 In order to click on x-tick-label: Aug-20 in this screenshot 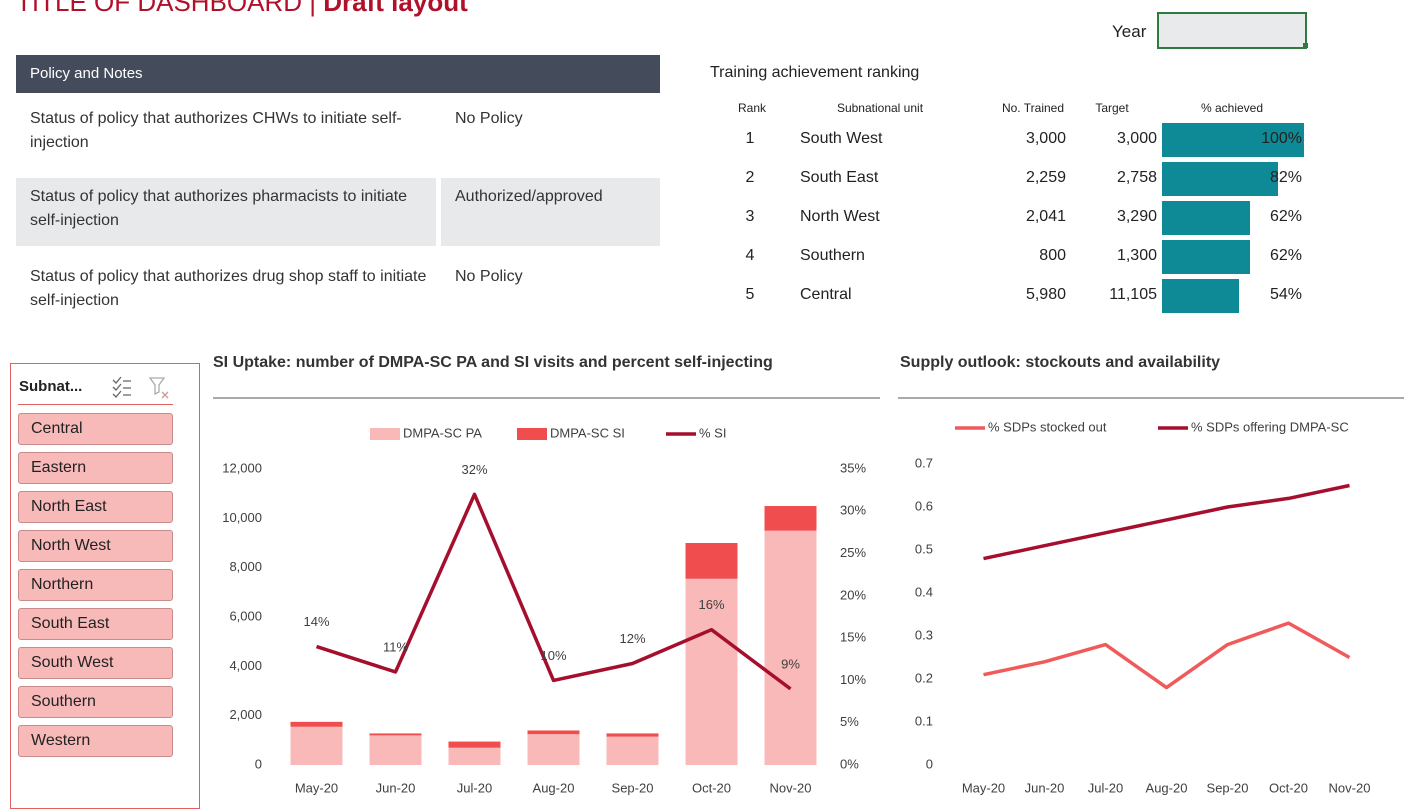, I will do `click(1167, 787)`.